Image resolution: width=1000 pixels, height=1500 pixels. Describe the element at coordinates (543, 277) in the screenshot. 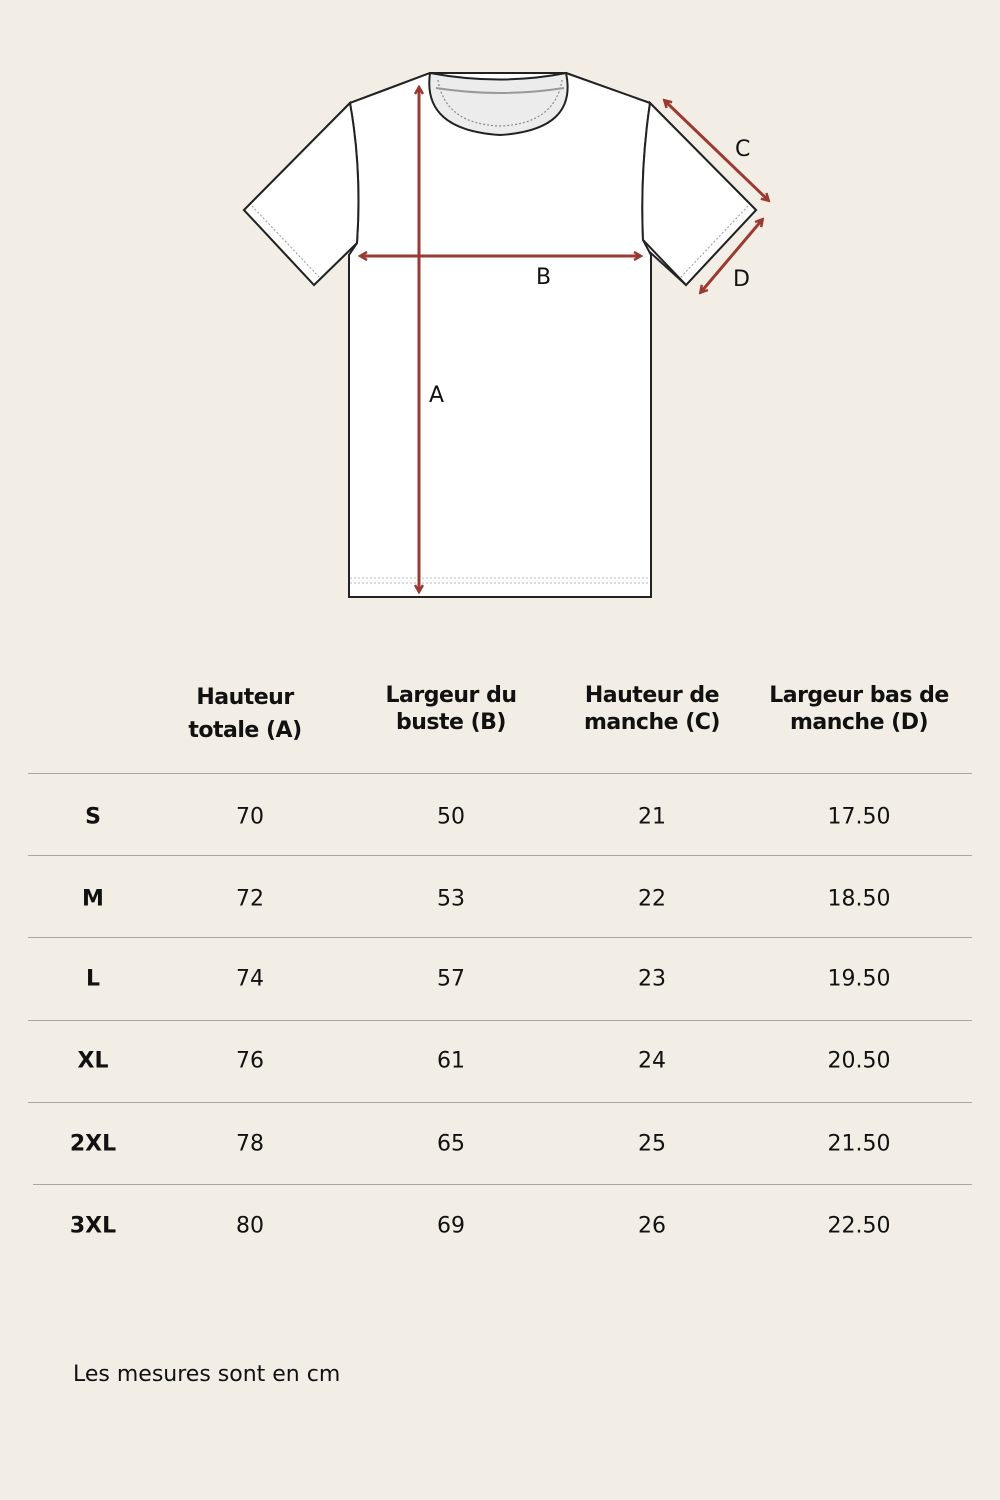

I see `label-b: B` at that location.